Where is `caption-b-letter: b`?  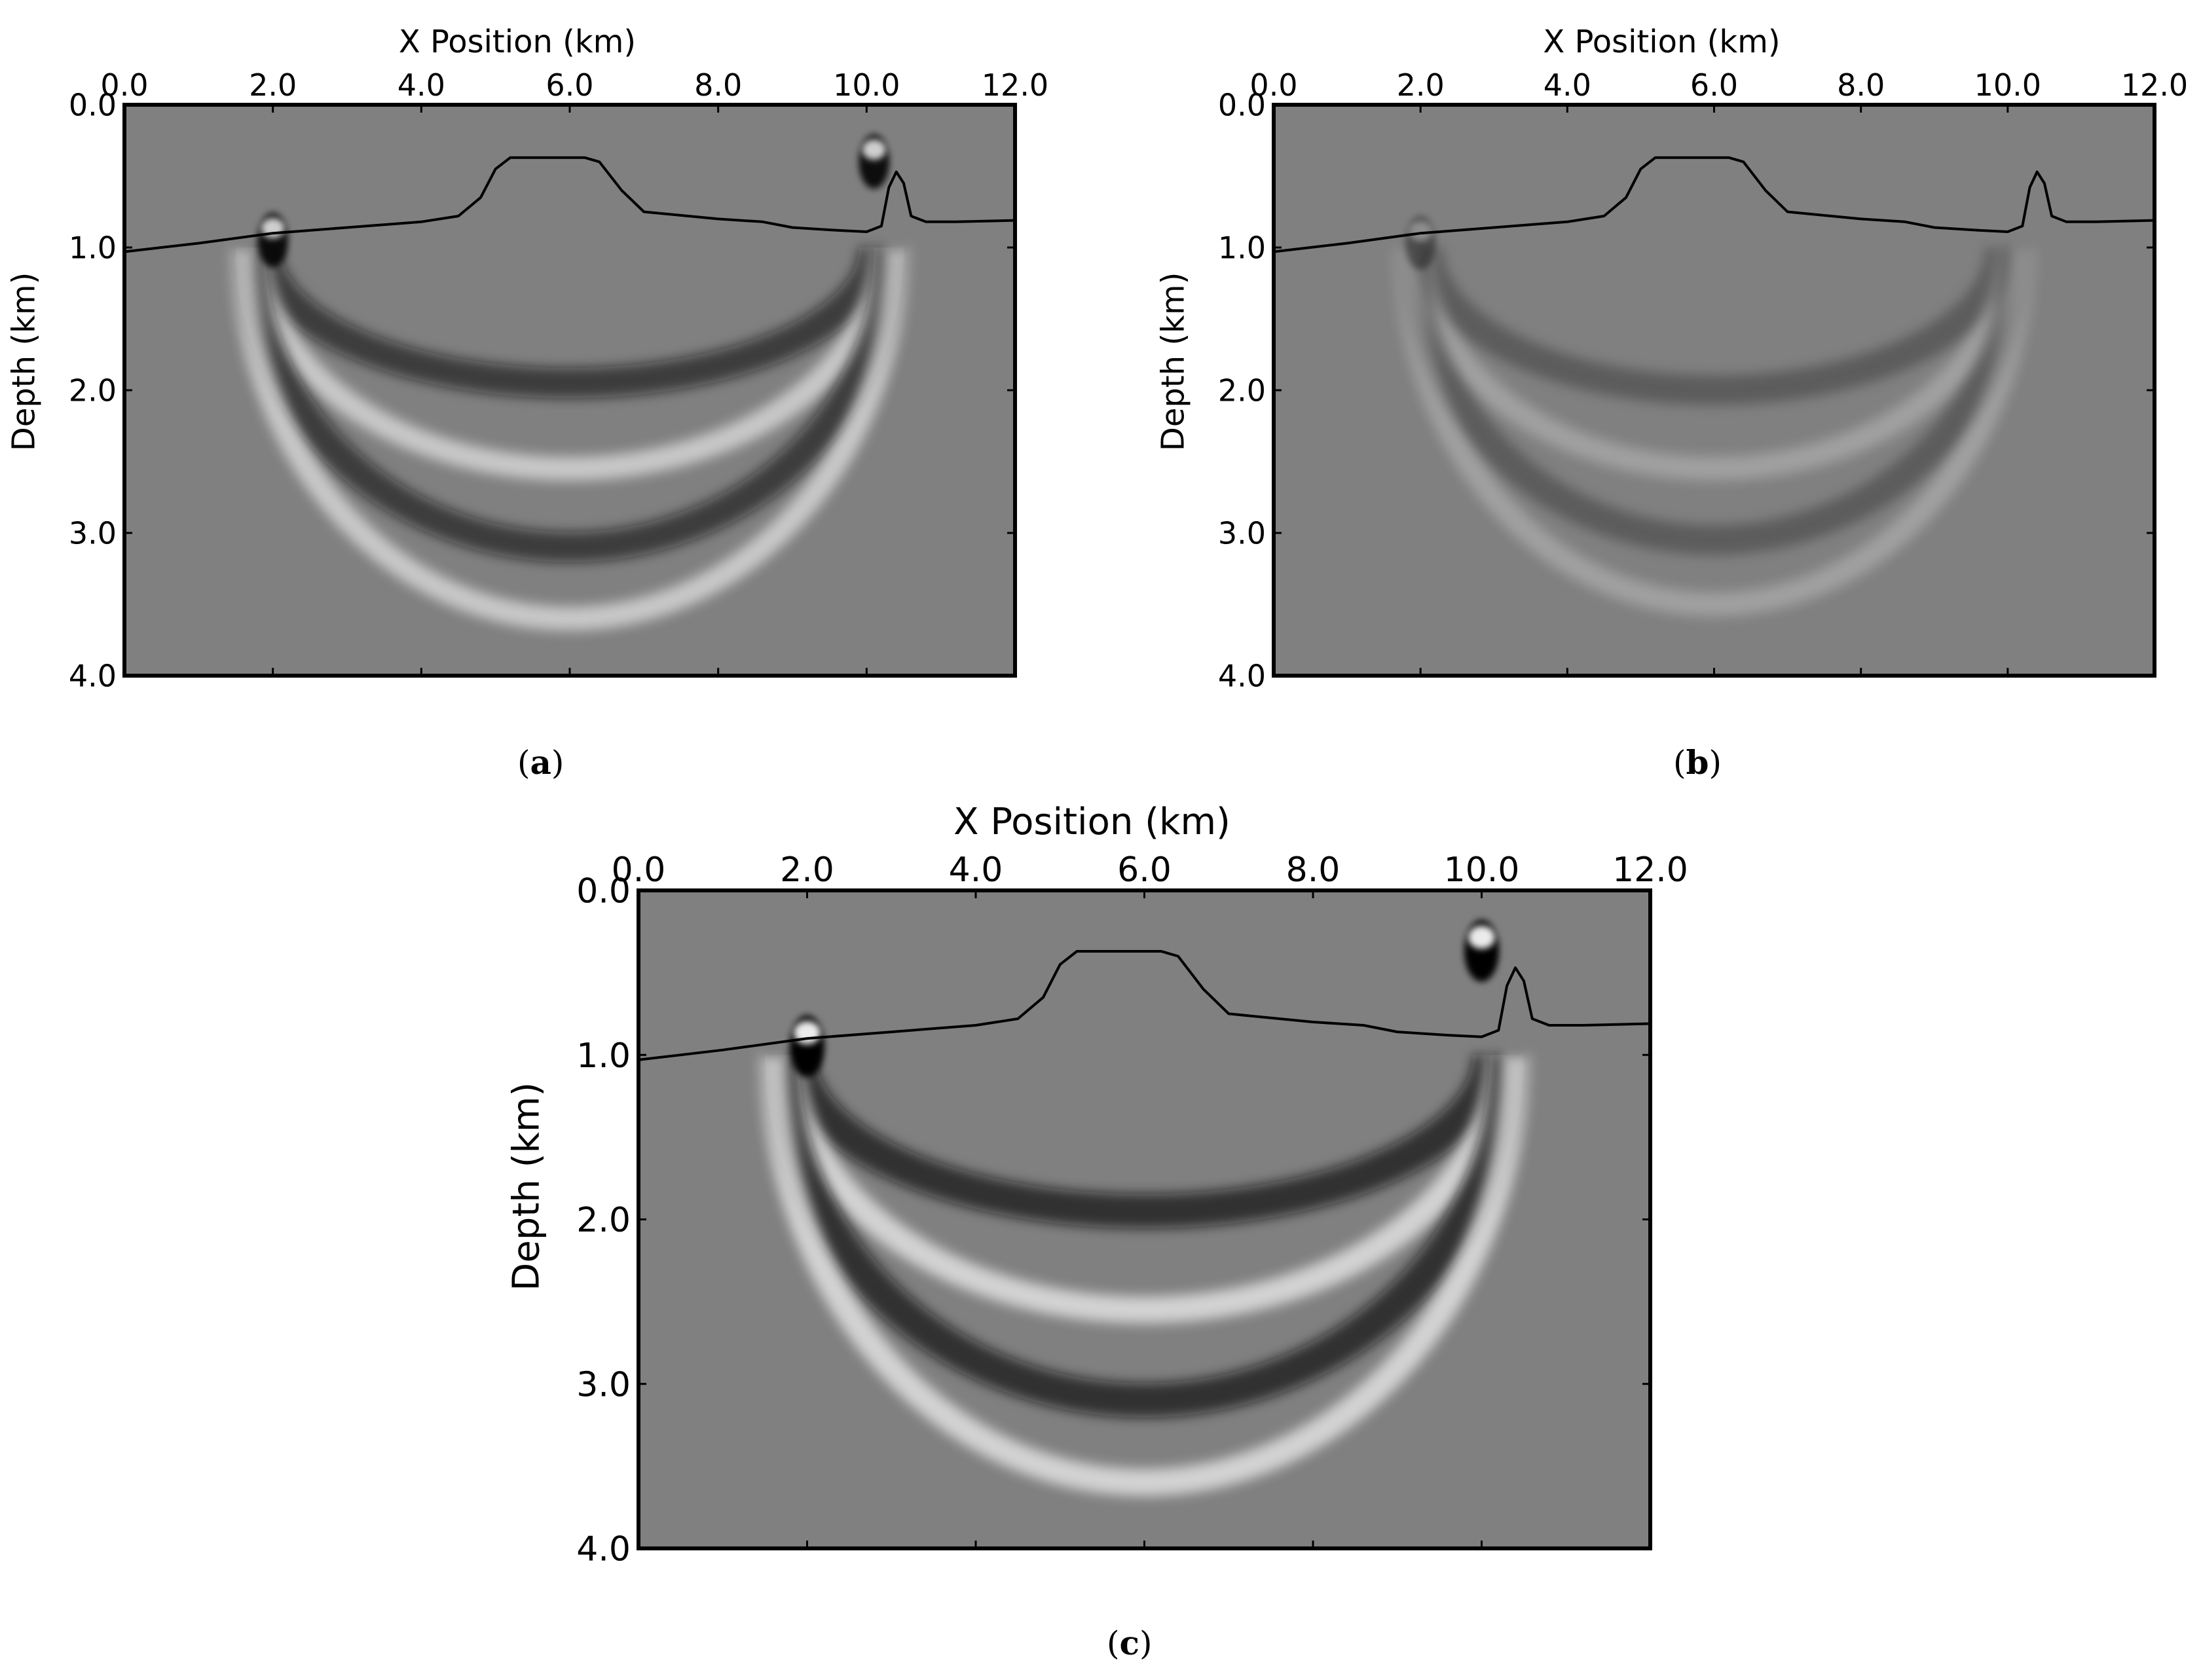 caption-b-letter: b is located at coordinates (1698, 762).